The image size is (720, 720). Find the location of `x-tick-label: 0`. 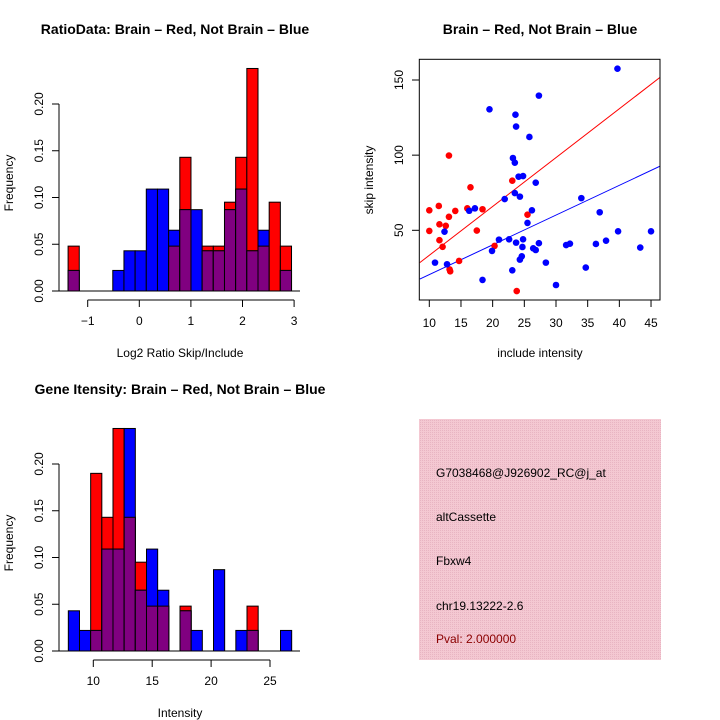

x-tick-label: 0 is located at coordinates (139, 321).